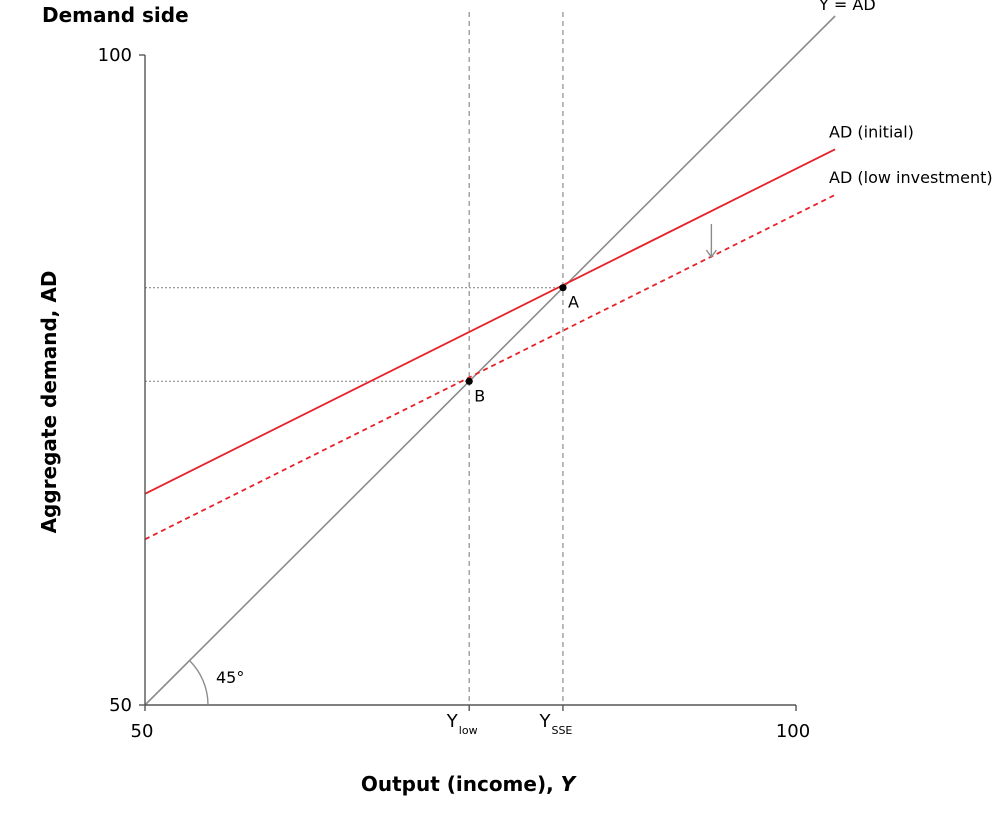 Image resolution: width=992 pixels, height=815 pixels. Describe the element at coordinates (142, 731) in the screenshot. I see `x-tick-label-0: 50` at that location.